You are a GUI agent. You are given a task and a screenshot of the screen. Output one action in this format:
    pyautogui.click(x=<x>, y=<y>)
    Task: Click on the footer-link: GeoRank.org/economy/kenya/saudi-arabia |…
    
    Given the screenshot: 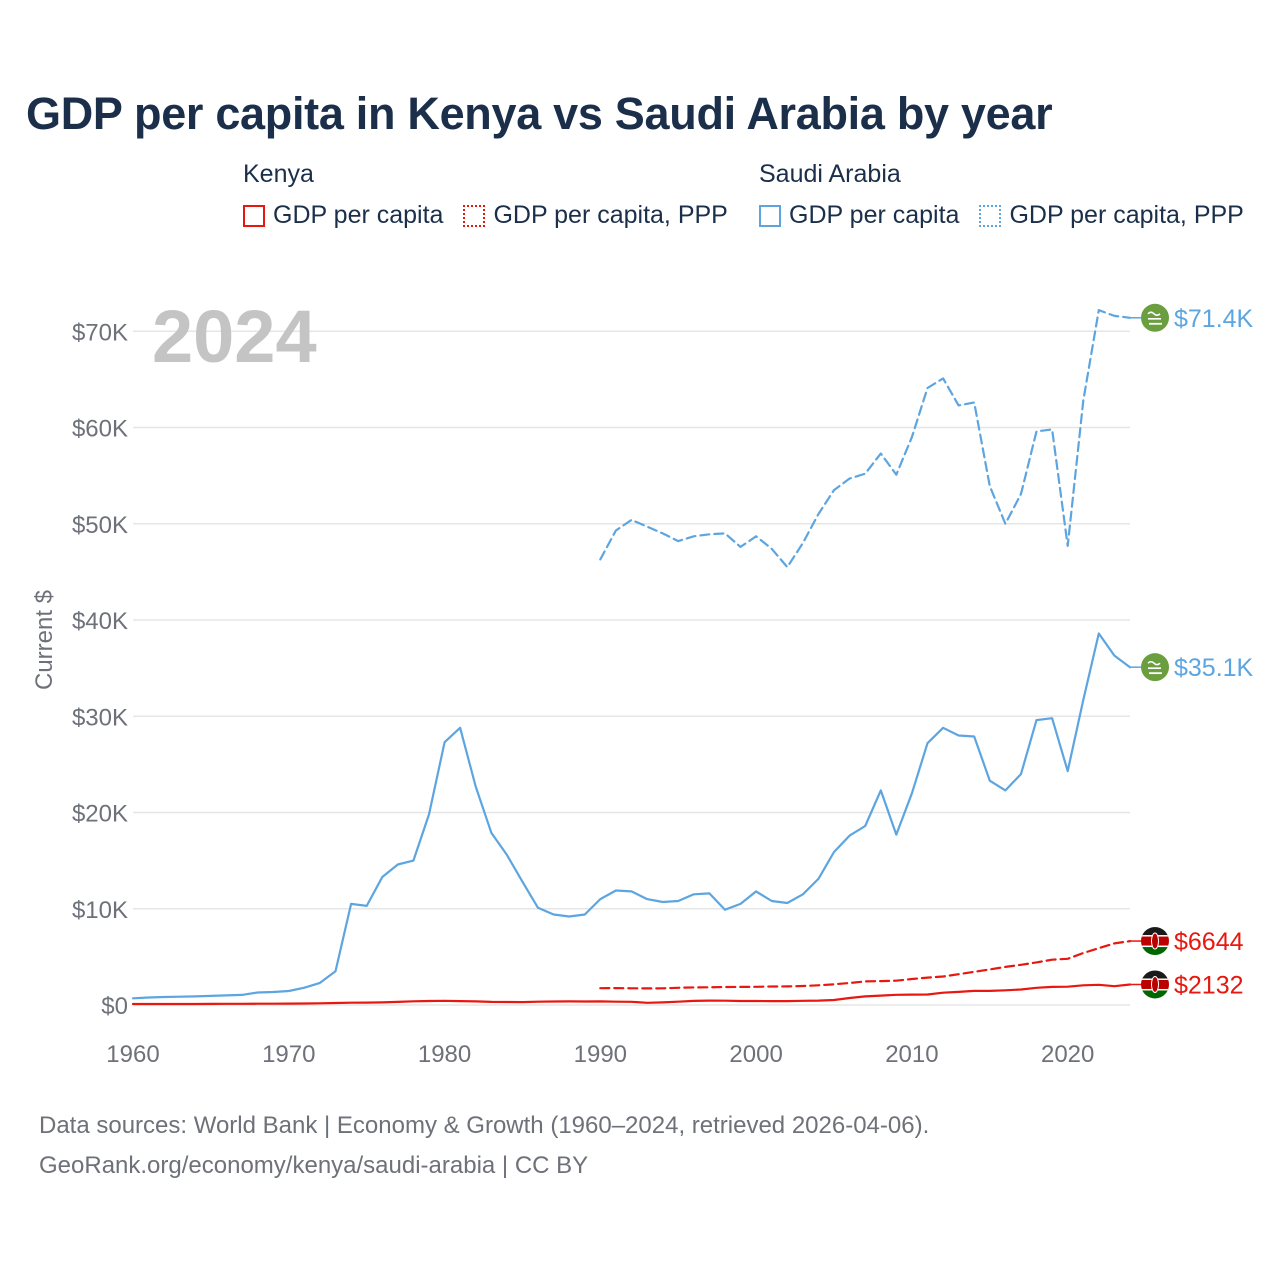 What is the action you would take?
    pyautogui.click(x=314, y=1165)
    